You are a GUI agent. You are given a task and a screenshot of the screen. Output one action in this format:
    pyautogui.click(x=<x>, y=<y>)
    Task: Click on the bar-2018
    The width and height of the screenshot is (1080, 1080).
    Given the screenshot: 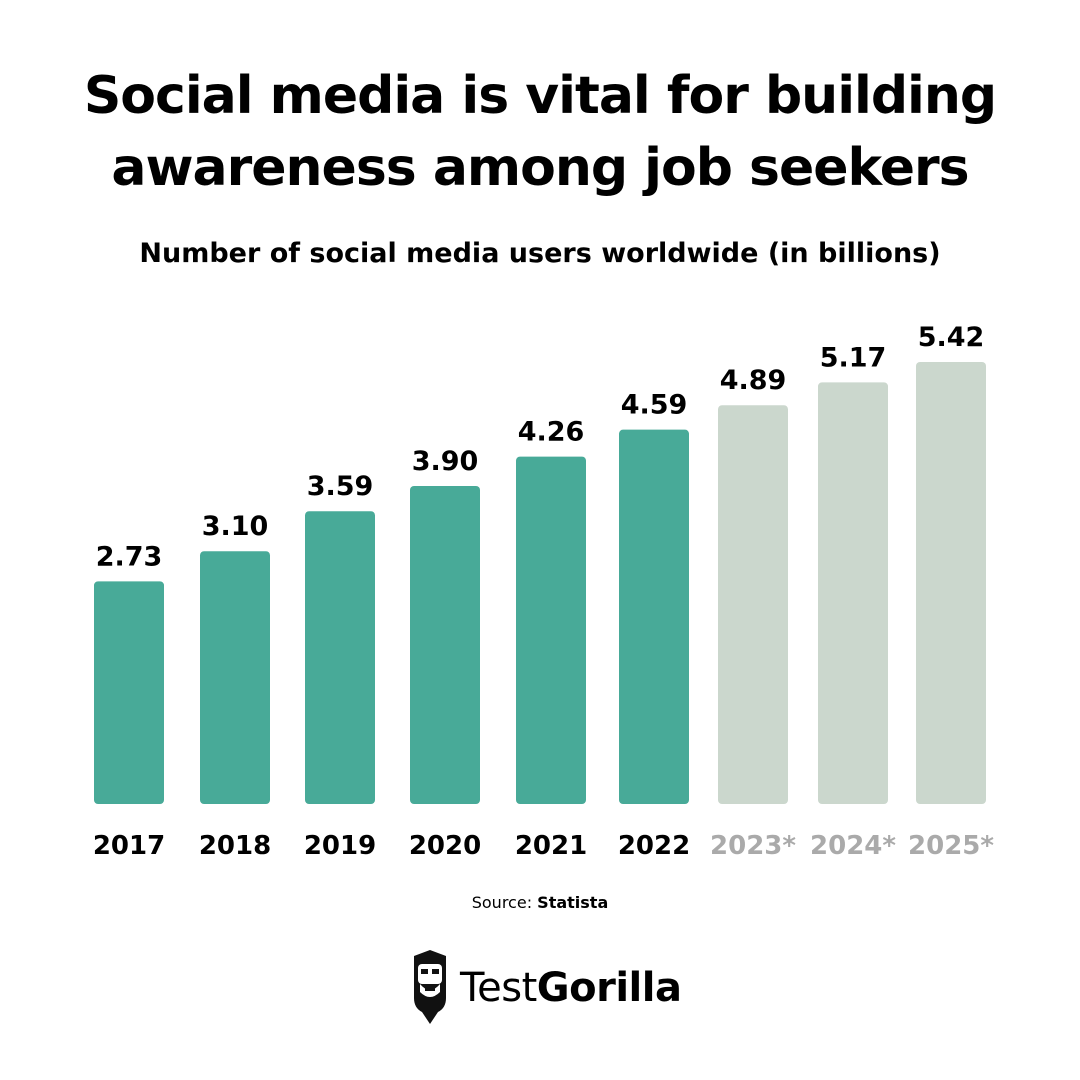 What is the action you would take?
    pyautogui.click(x=235, y=677)
    